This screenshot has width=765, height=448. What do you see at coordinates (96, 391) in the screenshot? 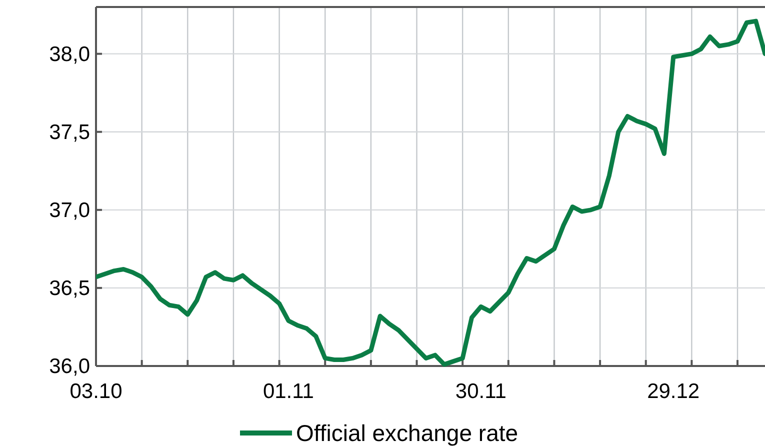
I see `x-tick-label: 03.10` at bounding box center [96, 391].